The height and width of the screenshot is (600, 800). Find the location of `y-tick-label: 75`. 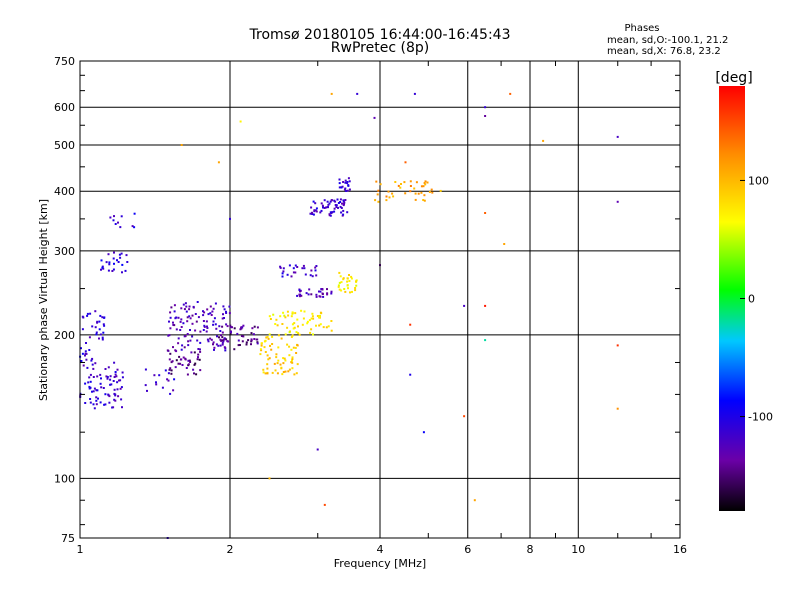

y-tick-label: 75 is located at coordinates (68, 538).